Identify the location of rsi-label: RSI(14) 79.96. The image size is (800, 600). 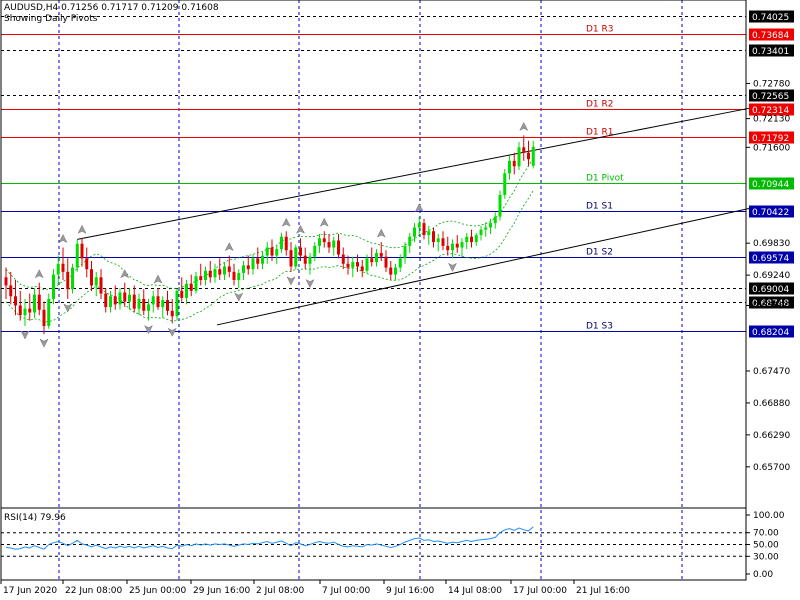
(35, 518).